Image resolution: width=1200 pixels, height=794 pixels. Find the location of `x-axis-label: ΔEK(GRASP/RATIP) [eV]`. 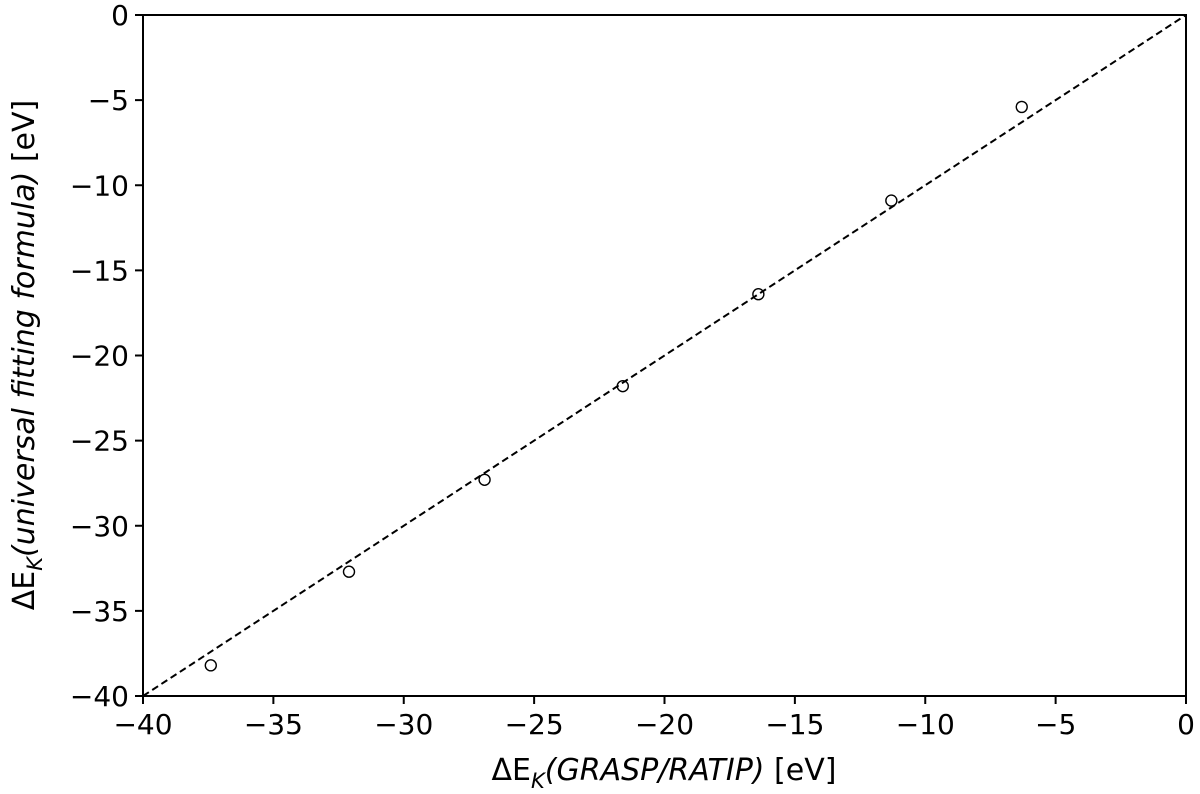

x-axis-label: ΔEK(GRASP/RATIP) [eV] is located at coordinates (664, 773).